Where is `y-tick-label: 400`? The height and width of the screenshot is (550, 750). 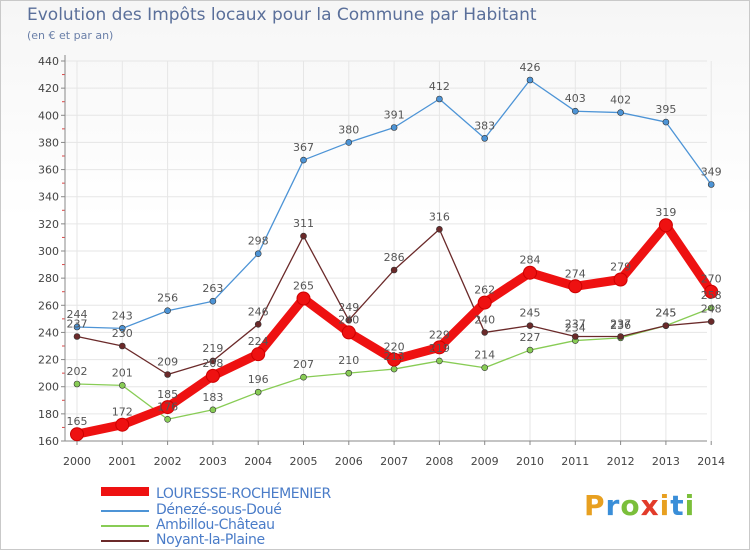
y-tick-label: 400 is located at coordinates (48, 115).